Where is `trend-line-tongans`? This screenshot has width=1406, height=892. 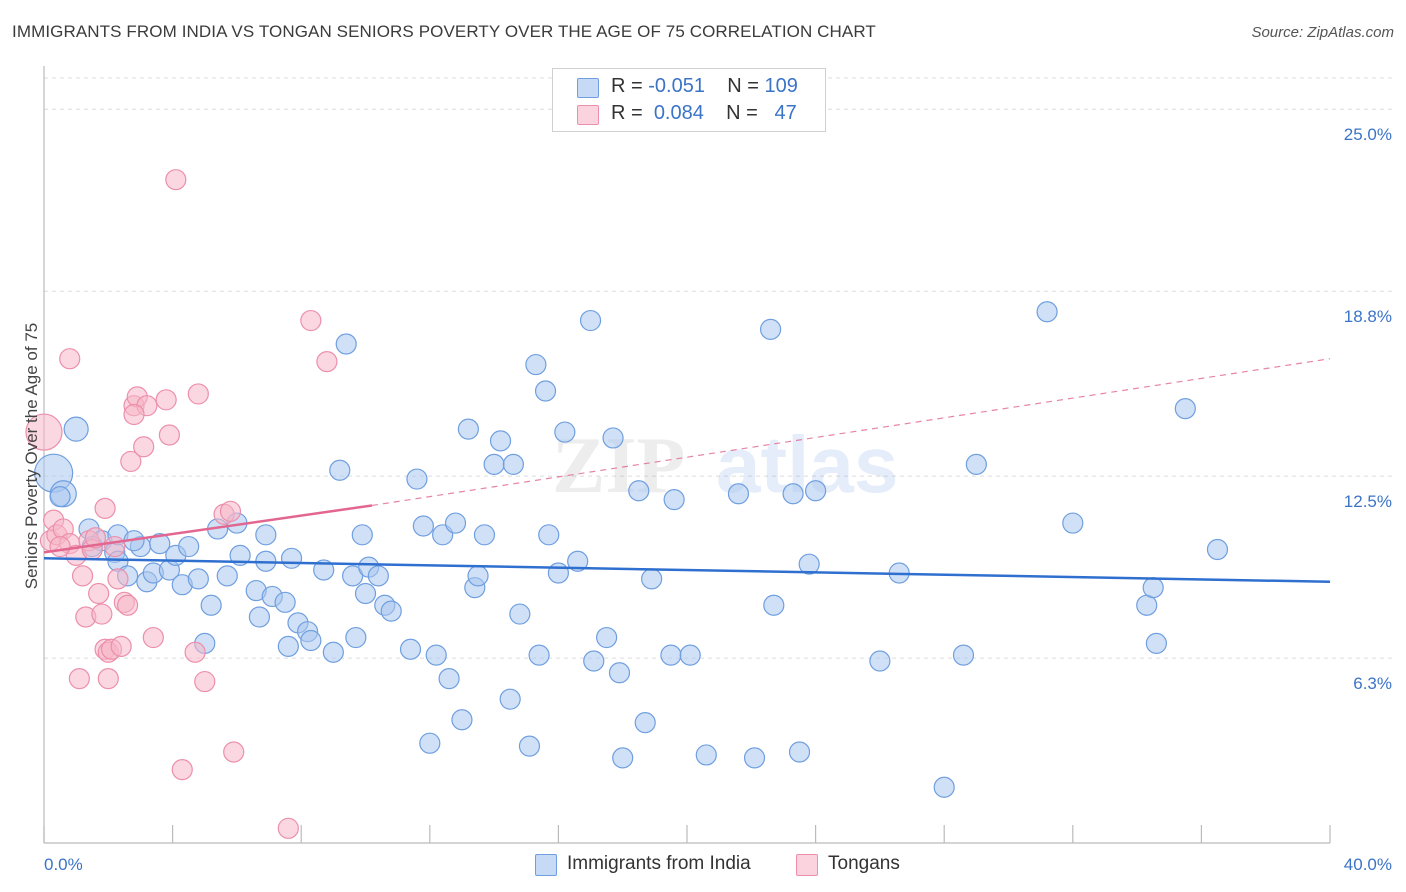 trend-line-tongans is located at coordinates (208, 529).